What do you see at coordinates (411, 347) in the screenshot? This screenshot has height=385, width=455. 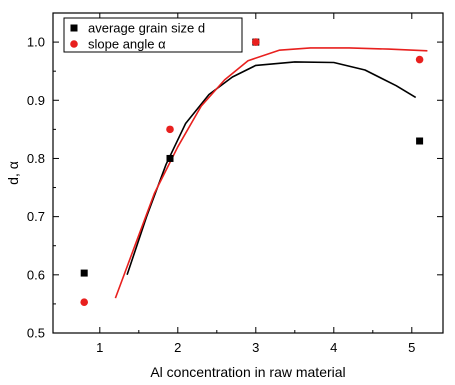 I see `x-tick-label: 5` at bounding box center [411, 347].